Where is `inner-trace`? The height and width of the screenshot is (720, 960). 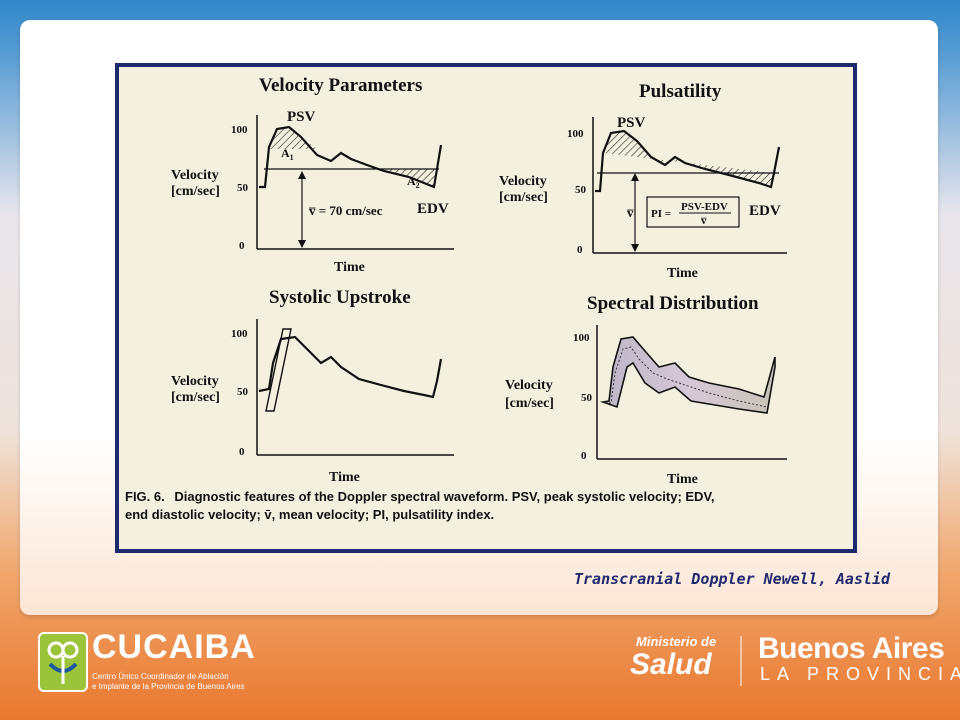
inner-trace is located at coordinates (686, 377).